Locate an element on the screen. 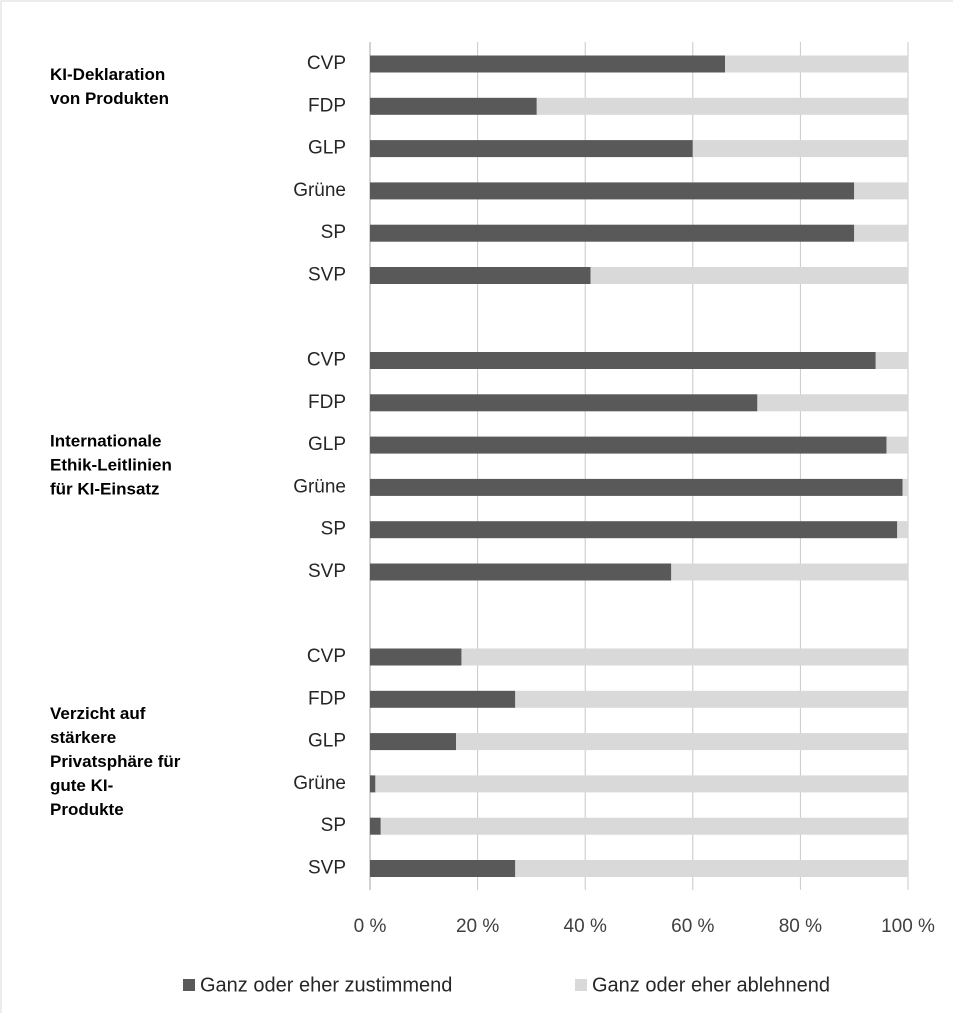 The image size is (953, 1013). group-label: KI-Deklaration is located at coordinates (107, 74).